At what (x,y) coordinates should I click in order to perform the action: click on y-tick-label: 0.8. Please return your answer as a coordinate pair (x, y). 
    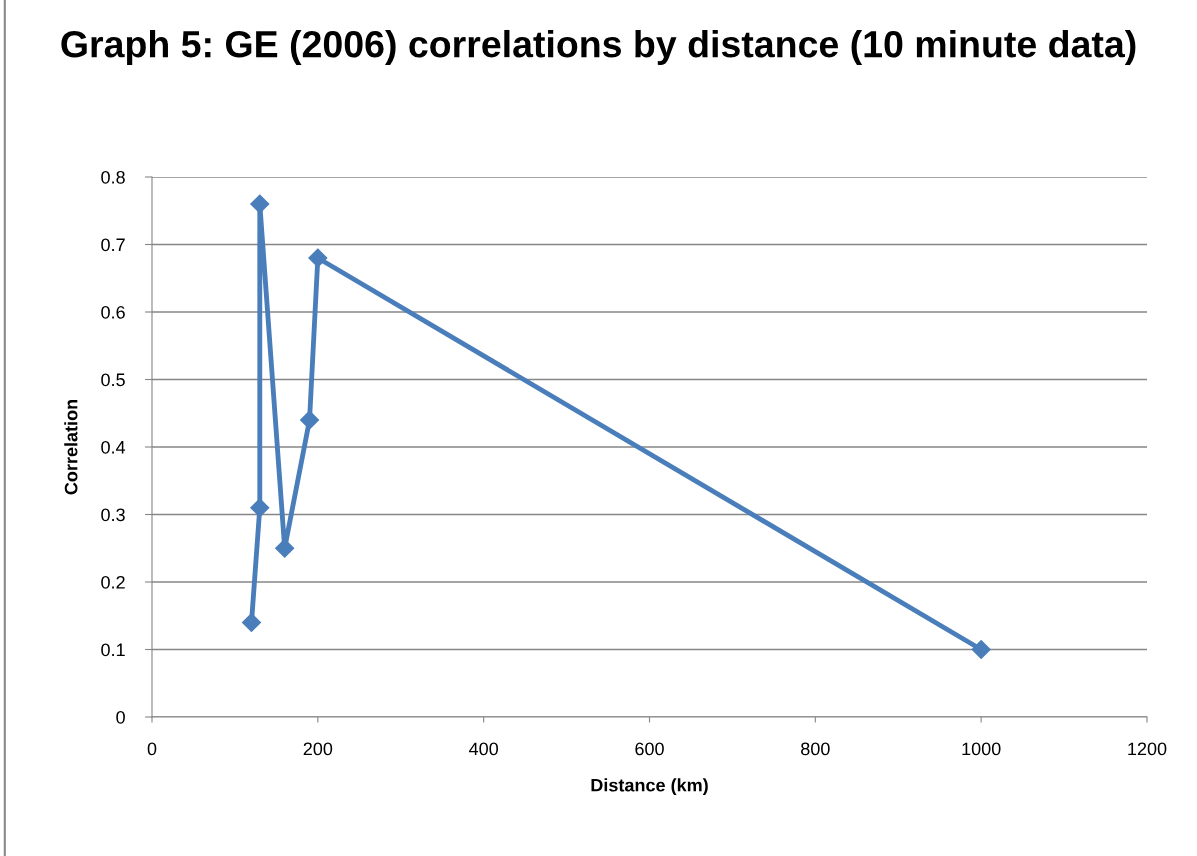
    Looking at the image, I should click on (113, 177).